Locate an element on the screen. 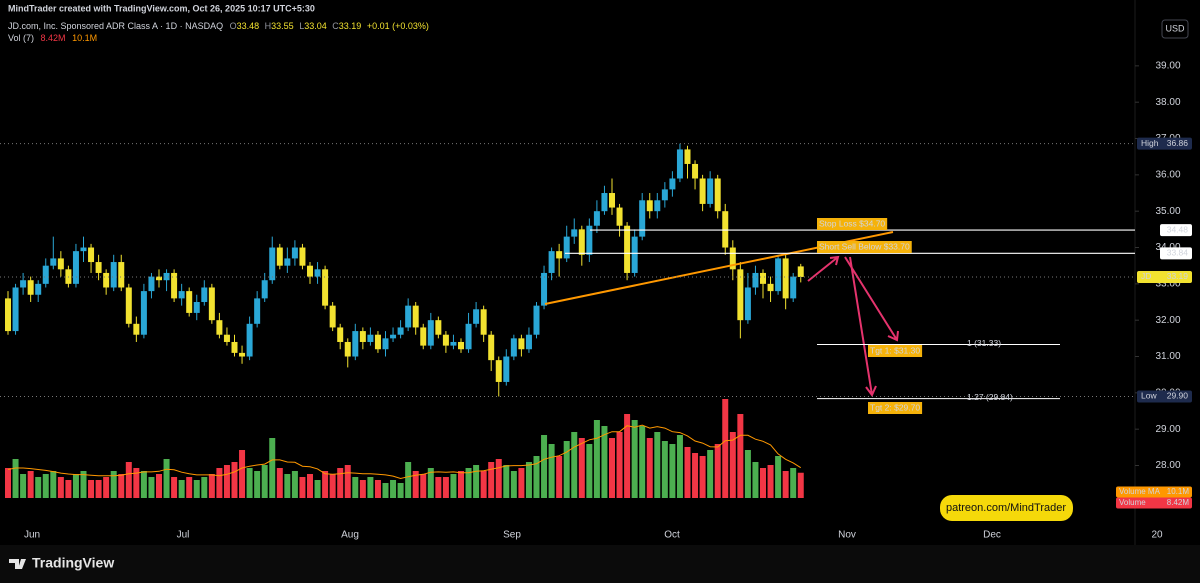 This screenshot has width=1200, height=583. price-tag-value: 29.90 is located at coordinates (1178, 396).